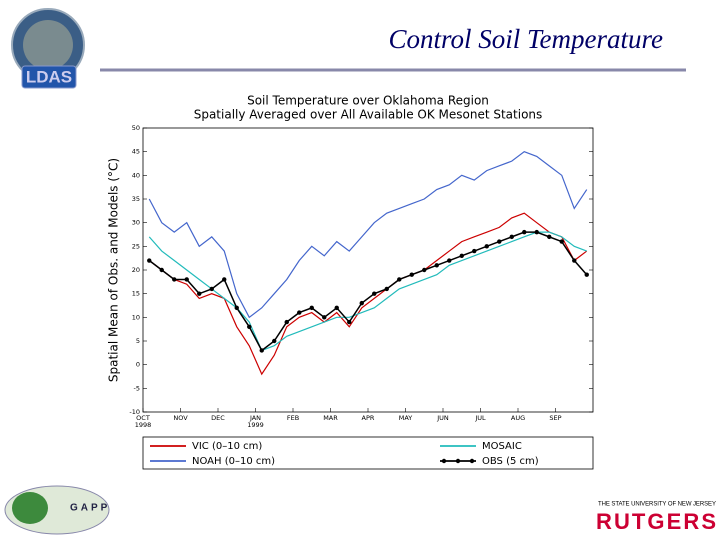  Describe the element at coordinates (368, 418) in the screenshot. I see `x-tick-label: APR` at that location.